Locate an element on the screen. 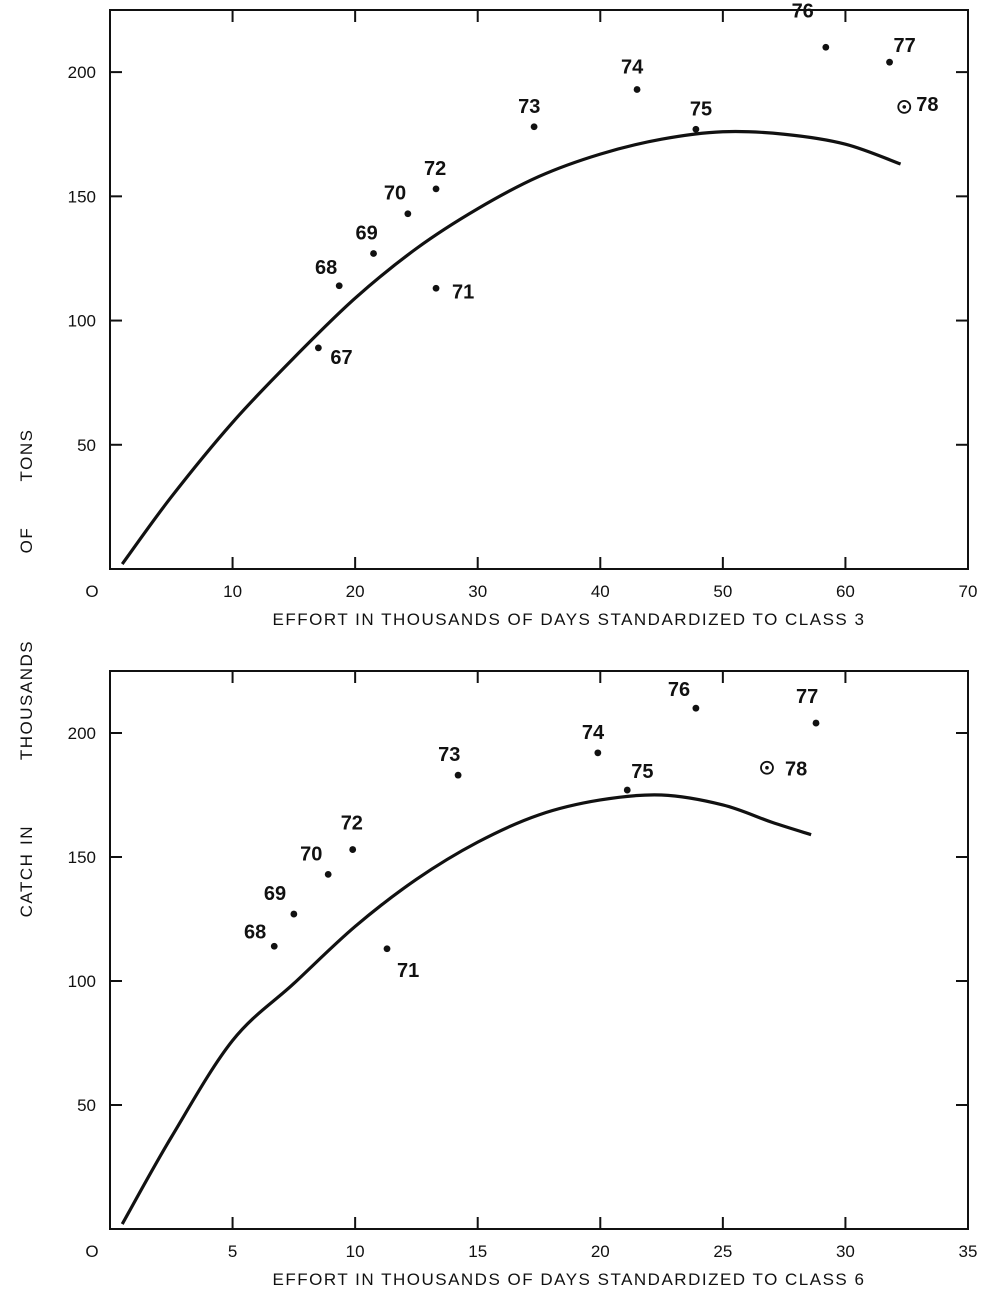 The width and height of the screenshot is (981, 1289). x-tick-label: 35 is located at coordinates (968, 1251).